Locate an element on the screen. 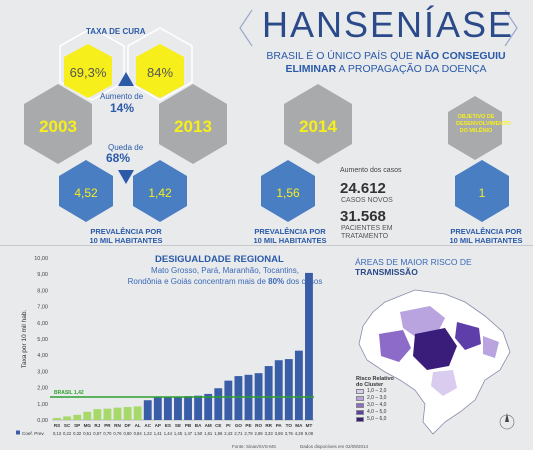 The width and height of the screenshot is (533, 450). legend-title: Risco Relativo do Cluster is located at coordinates (391, 382).